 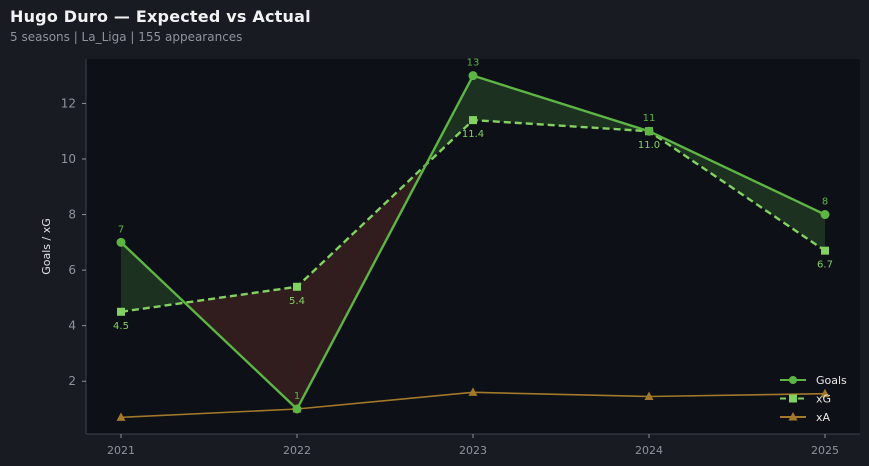 What do you see at coordinates (473, 63) in the screenshot?
I see `goals-data-label: 13` at bounding box center [473, 63].